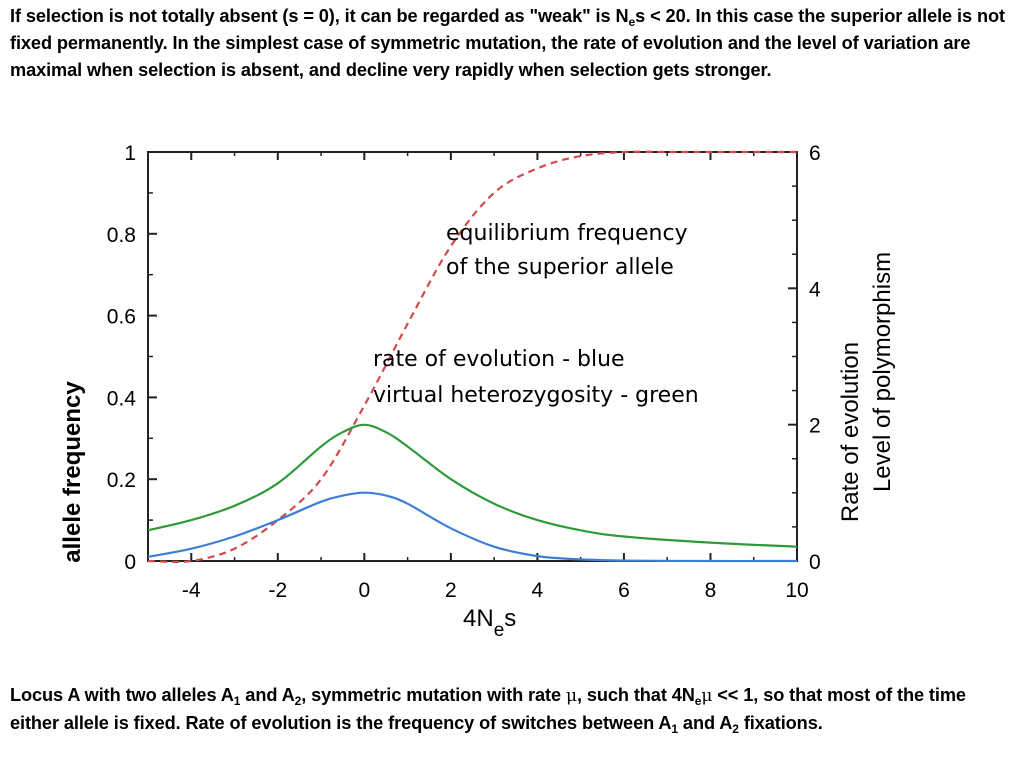 The image size is (1024, 768). I want to click on y-left-tick-label: 0.6, so click(121, 317).